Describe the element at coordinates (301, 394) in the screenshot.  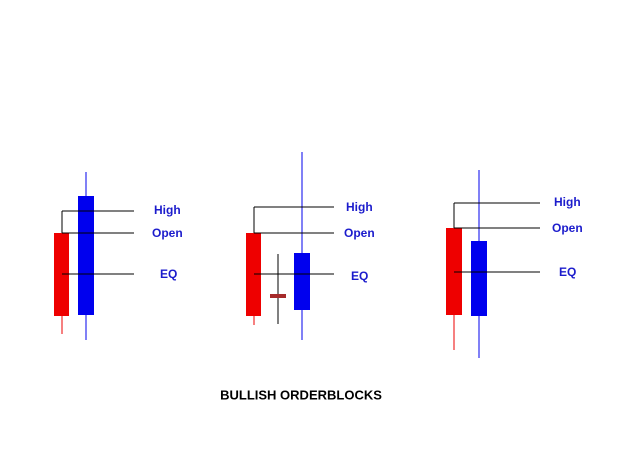
I see `caption: BULLISH ORDERBLOCKS` at that location.